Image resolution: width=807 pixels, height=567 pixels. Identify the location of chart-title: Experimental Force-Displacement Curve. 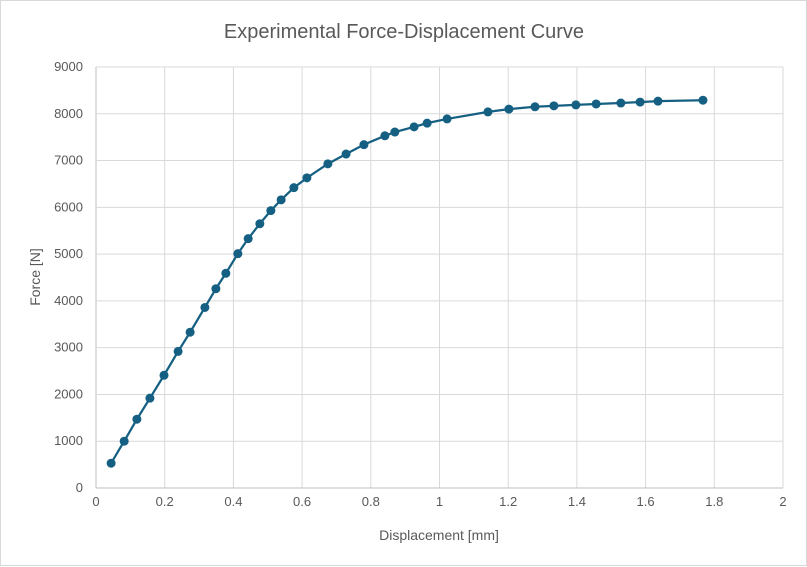
(404, 32).